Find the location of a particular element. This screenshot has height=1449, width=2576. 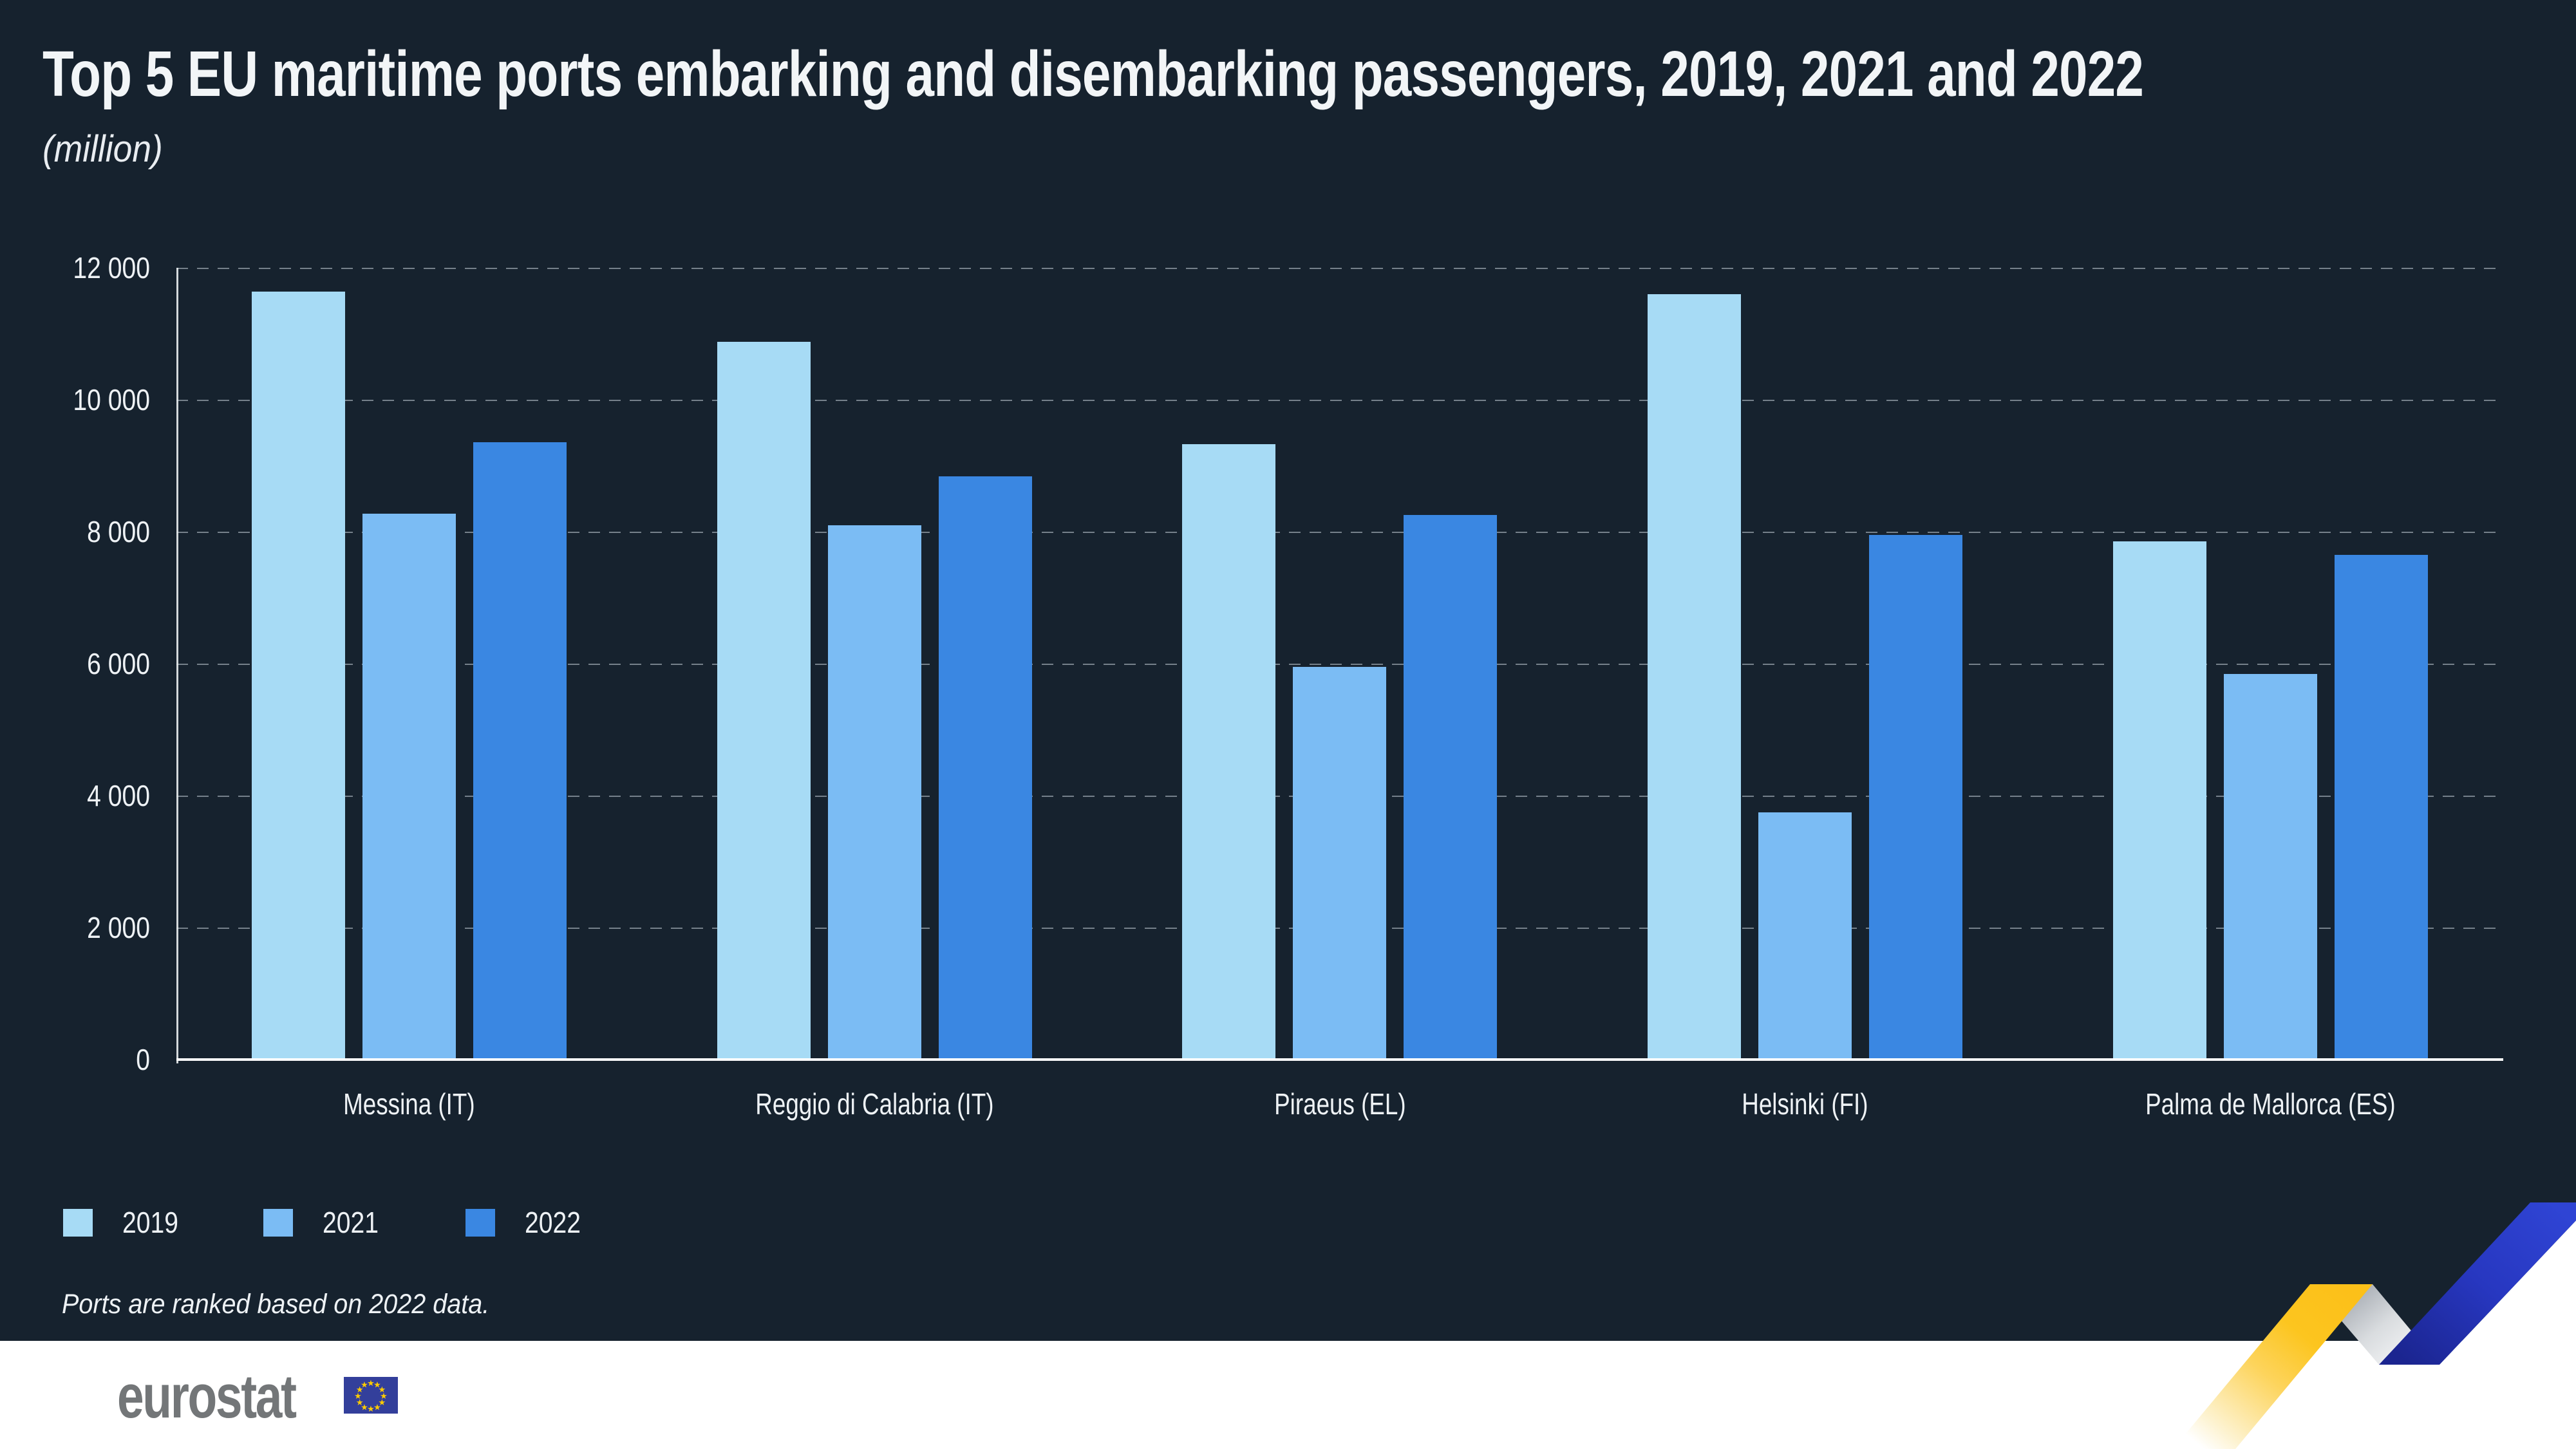

blue-ribbon-shape is located at coordinates (2477, 1283).